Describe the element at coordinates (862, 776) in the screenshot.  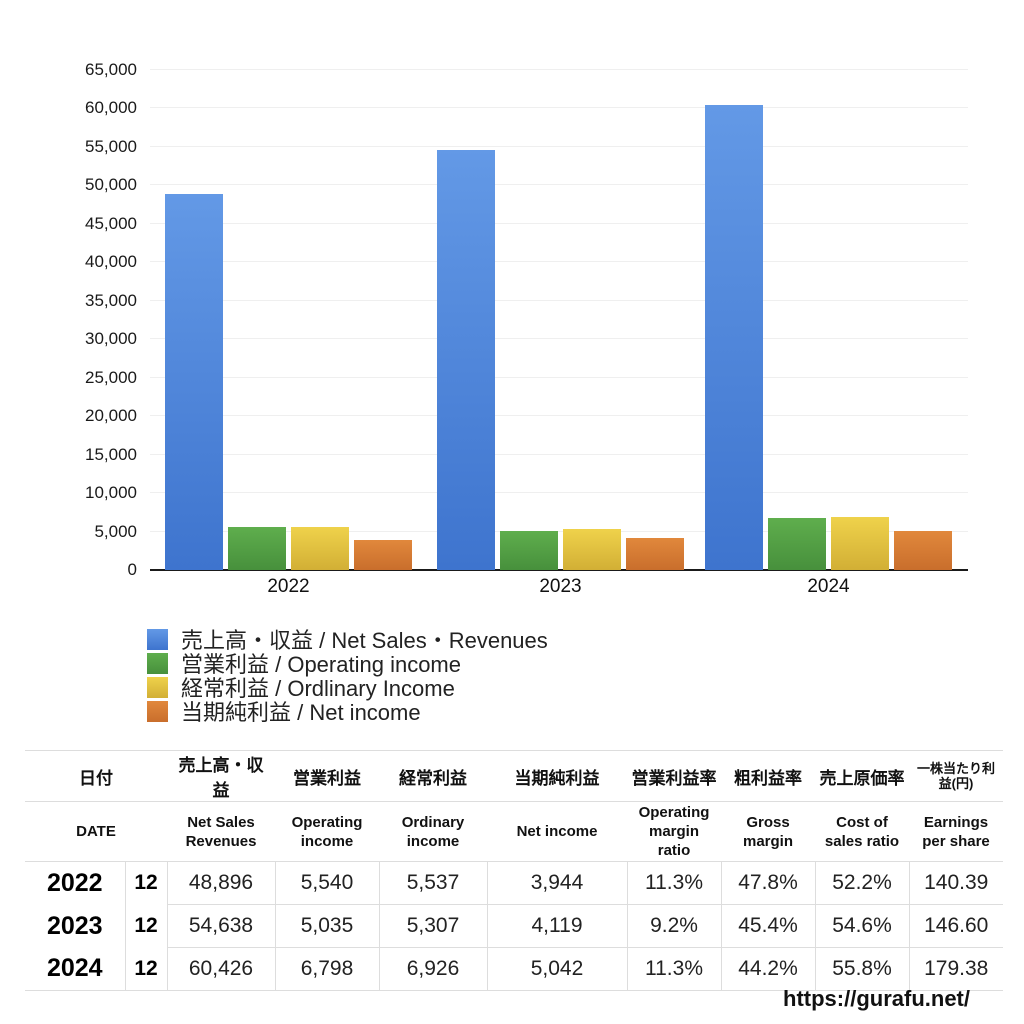
I see `column-header: 売上原価率` at that location.